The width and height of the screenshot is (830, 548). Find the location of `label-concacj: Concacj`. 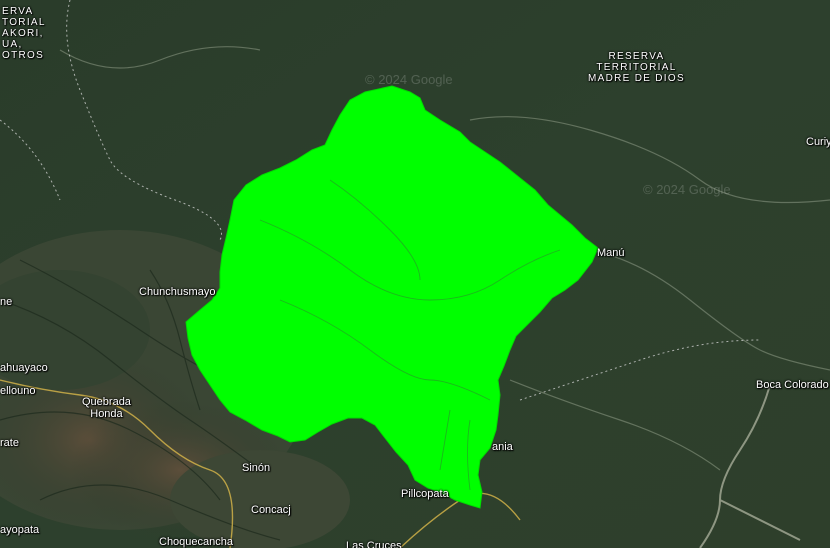

label-concacj: Concacj is located at coordinates (271, 510).